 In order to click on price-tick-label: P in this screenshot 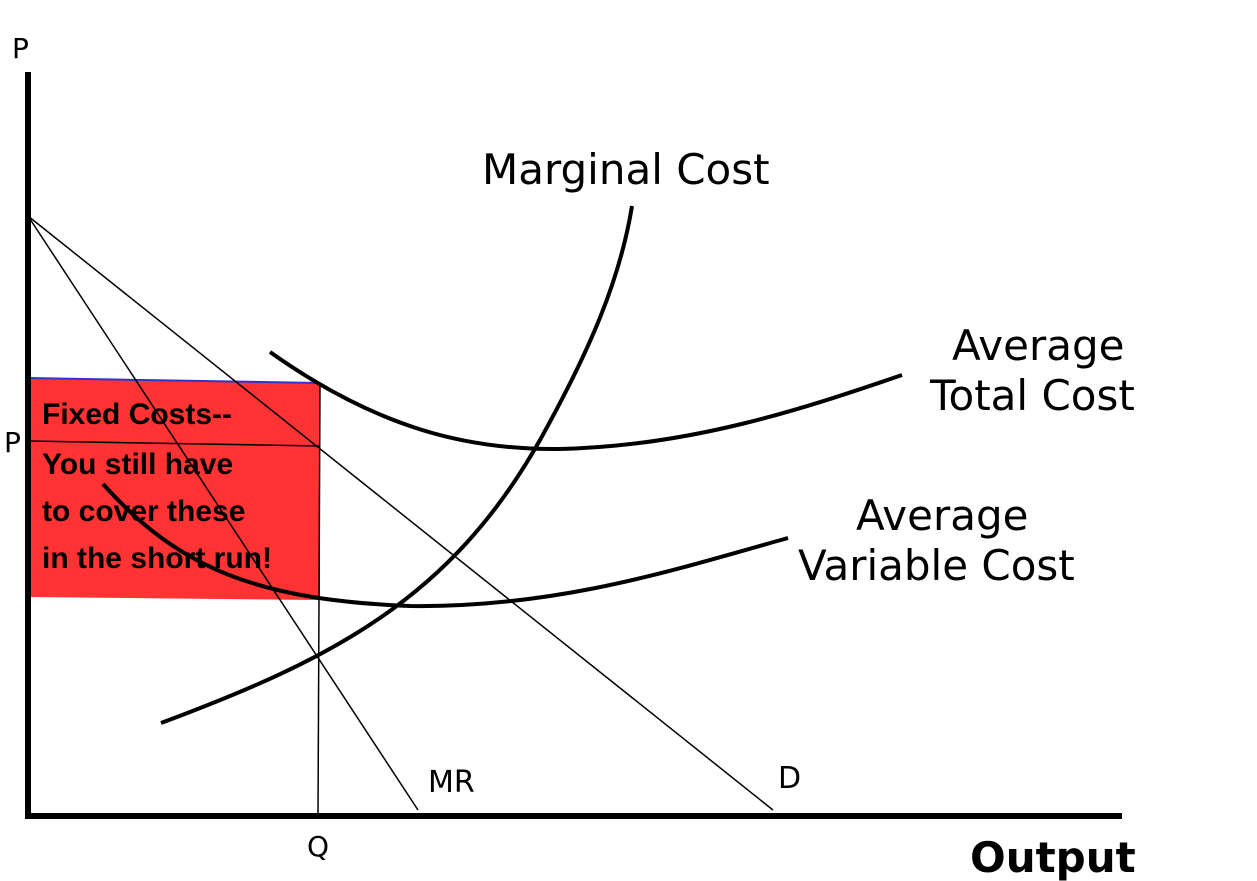, I will do `click(12, 442)`.